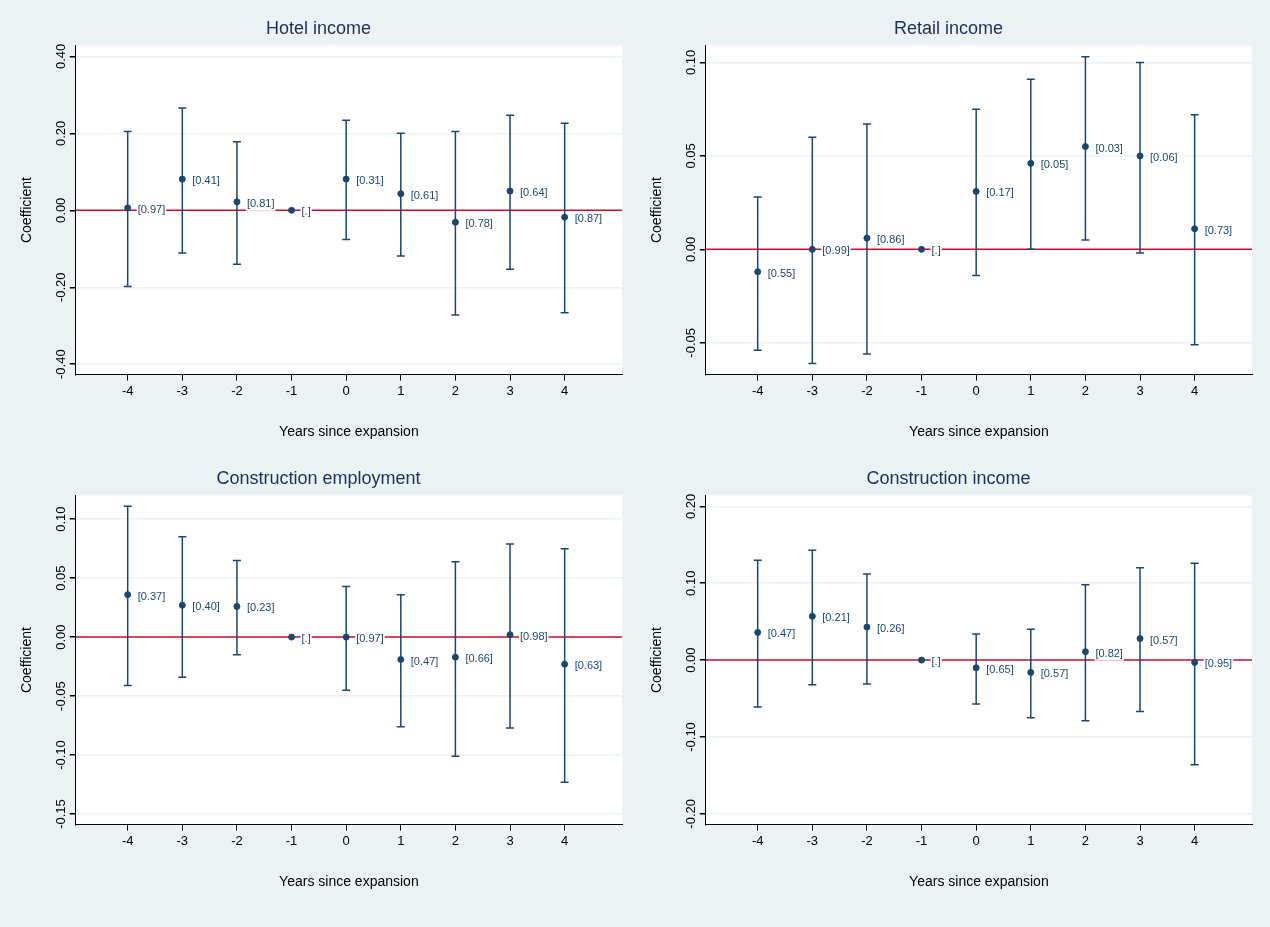 This screenshot has height=927, width=1270. What do you see at coordinates (1164, 639) in the screenshot?
I see `annotation: [0.57]` at bounding box center [1164, 639].